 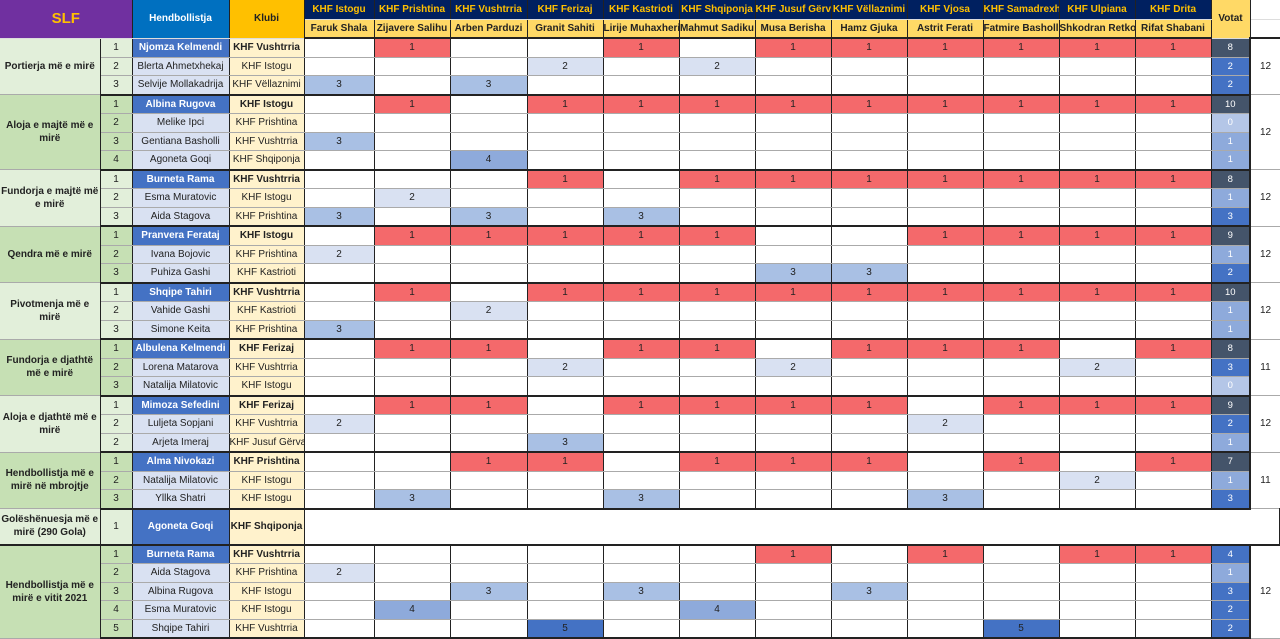 I want to click on player-name: Alma Nivokazi, so click(x=181, y=462).